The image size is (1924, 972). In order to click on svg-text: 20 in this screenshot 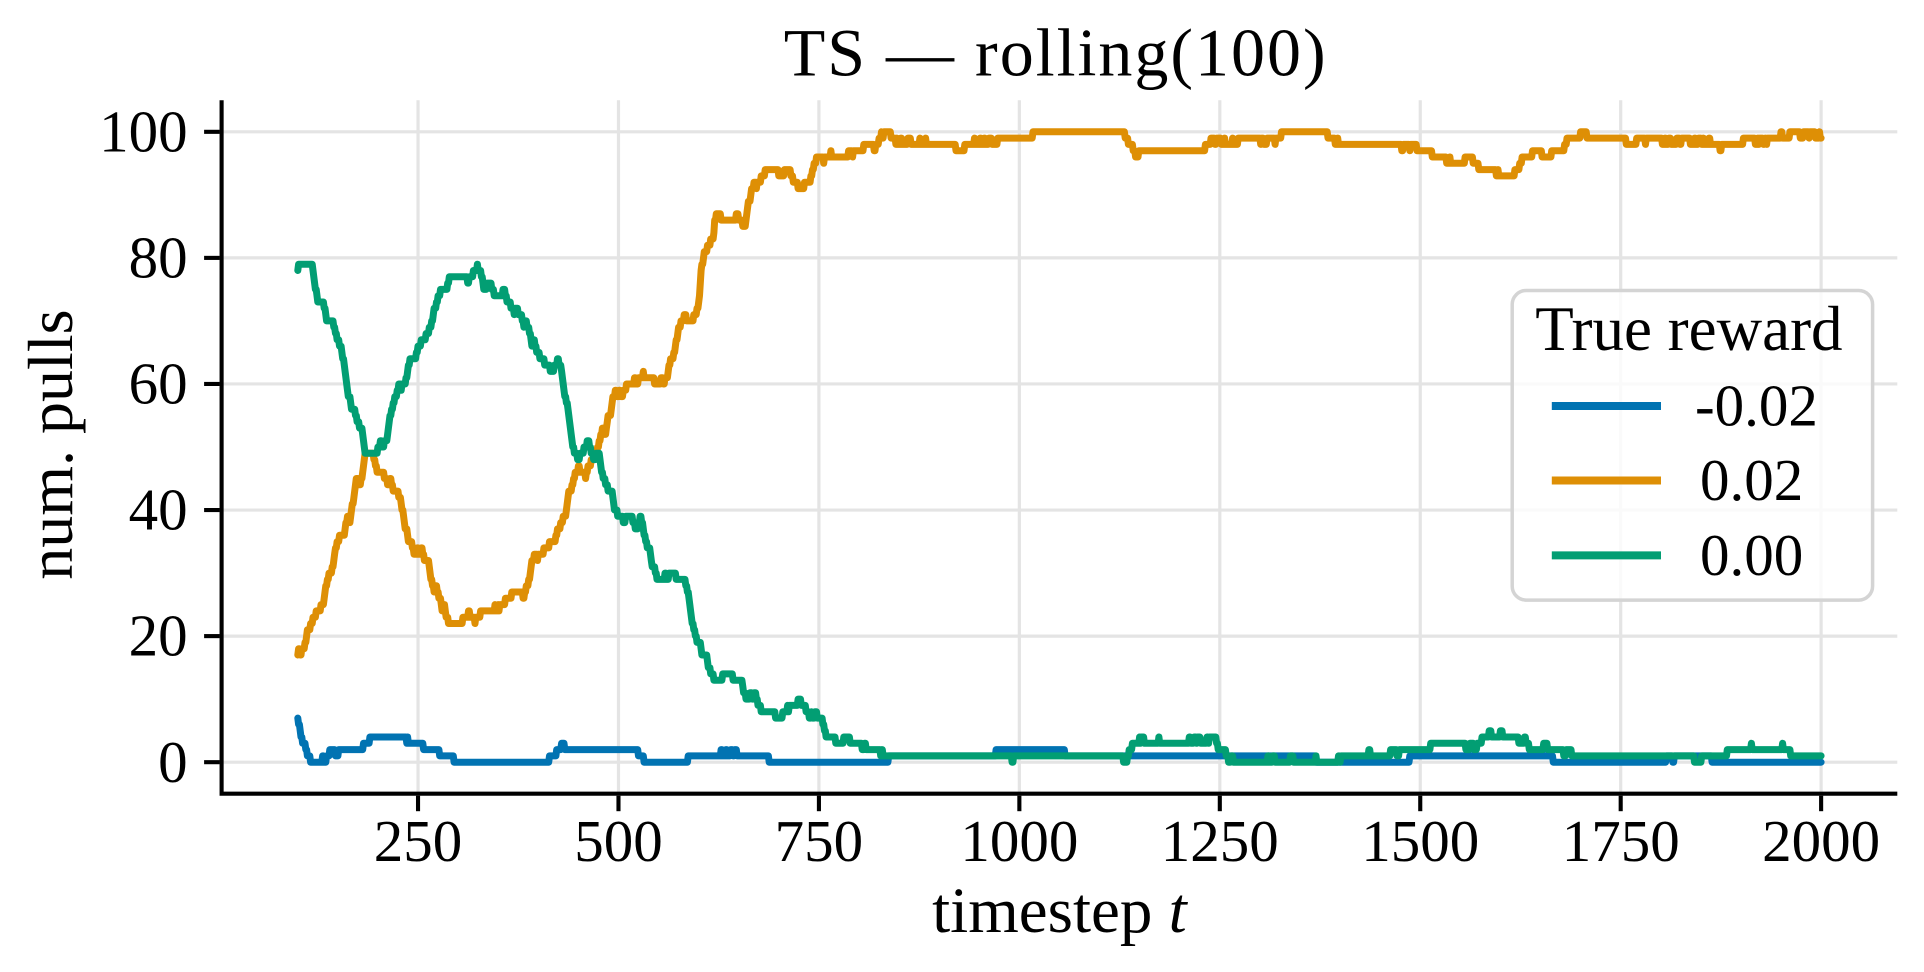, I will do `click(158, 636)`.